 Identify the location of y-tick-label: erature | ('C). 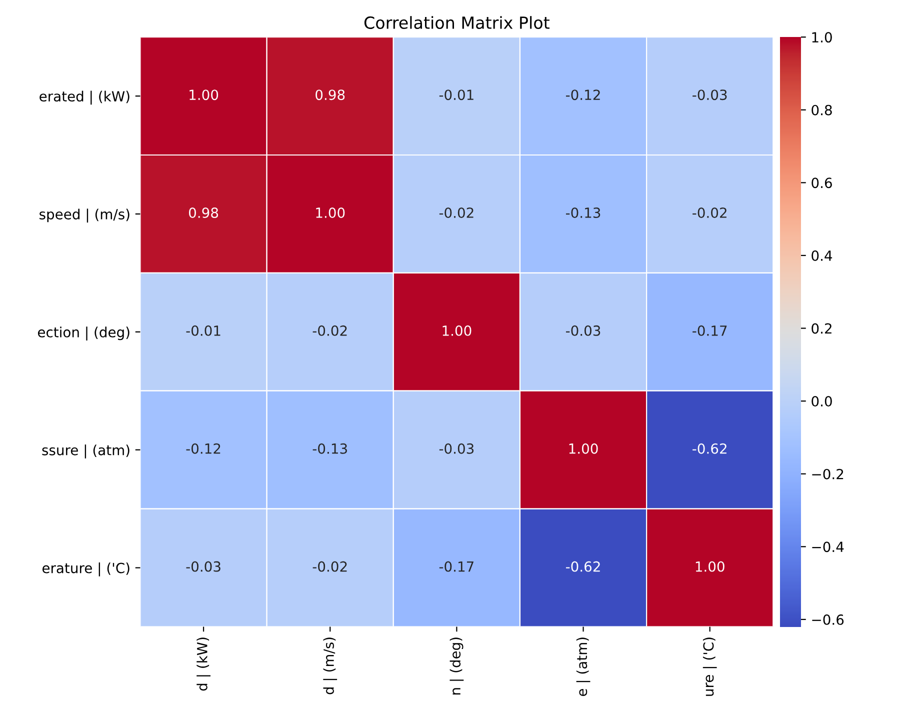
(86, 569).